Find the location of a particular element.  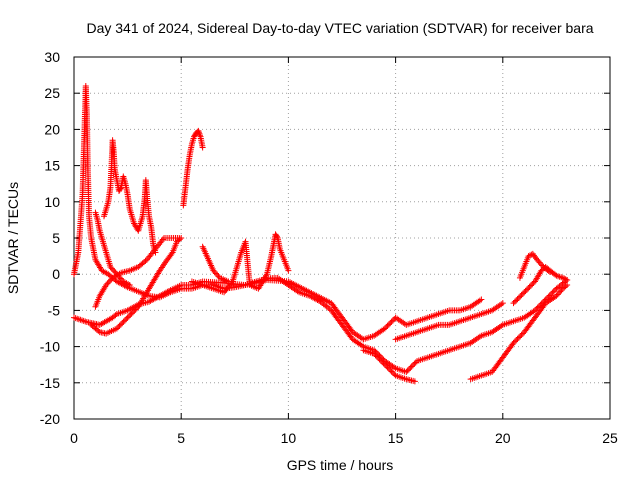

y-tick-label: 25 is located at coordinates (52, 93).